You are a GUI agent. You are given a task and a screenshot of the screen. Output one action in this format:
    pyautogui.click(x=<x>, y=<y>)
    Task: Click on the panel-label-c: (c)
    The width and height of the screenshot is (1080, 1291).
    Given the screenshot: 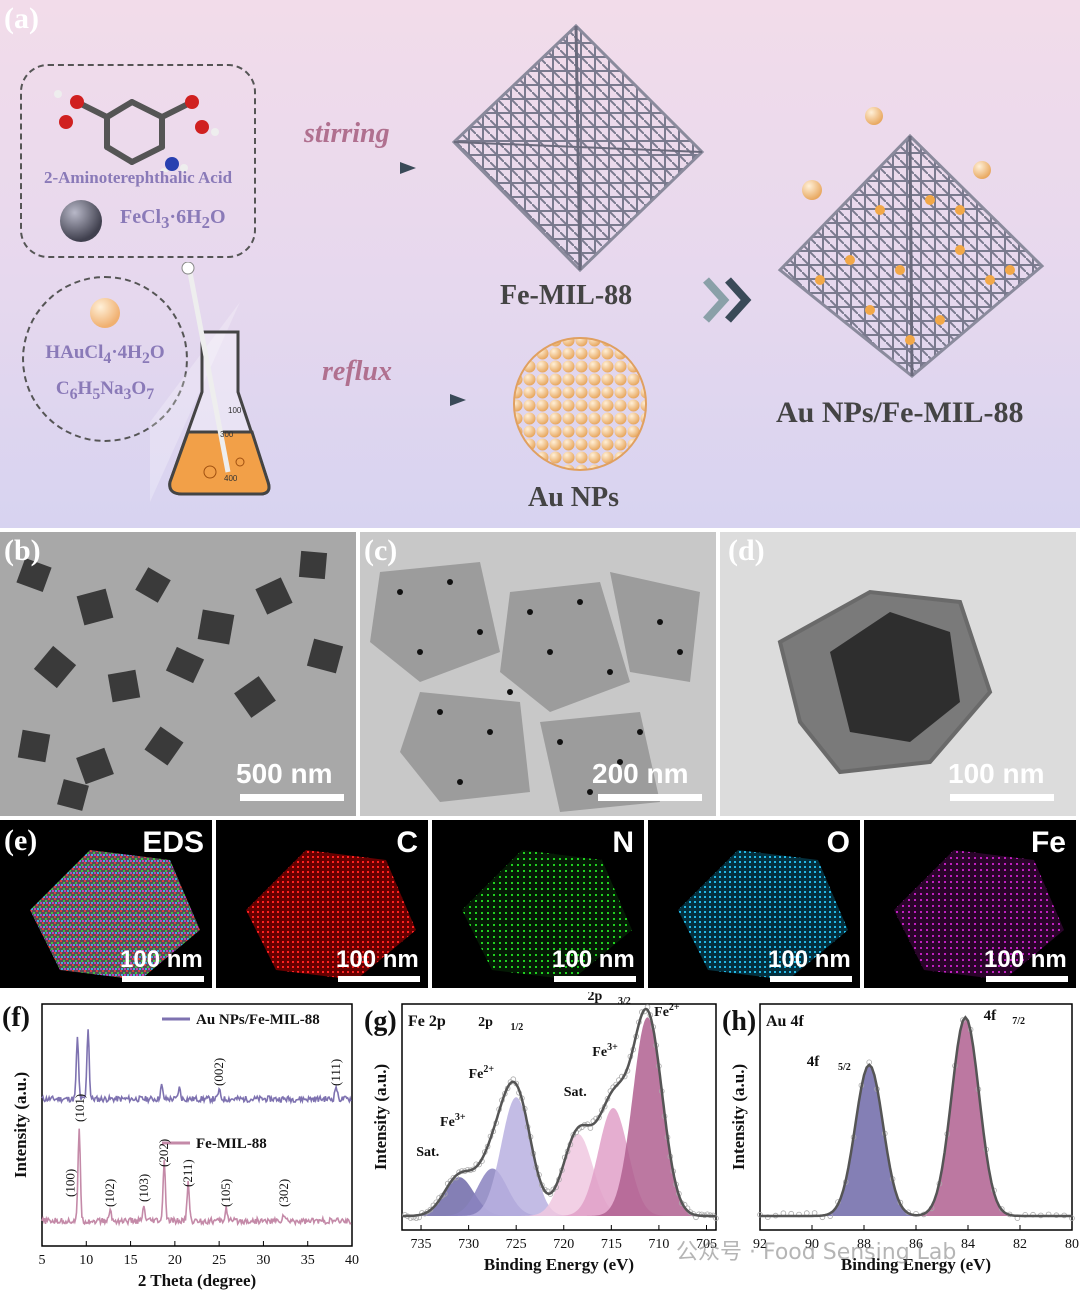 What is the action you would take?
    pyautogui.click(x=381, y=550)
    